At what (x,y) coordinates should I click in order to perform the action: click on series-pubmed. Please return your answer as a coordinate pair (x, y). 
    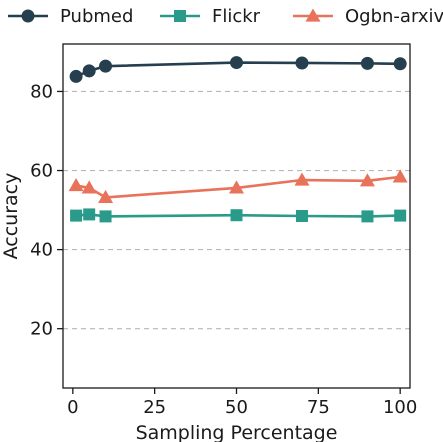
    Looking at the image, I should click on (238, 69).